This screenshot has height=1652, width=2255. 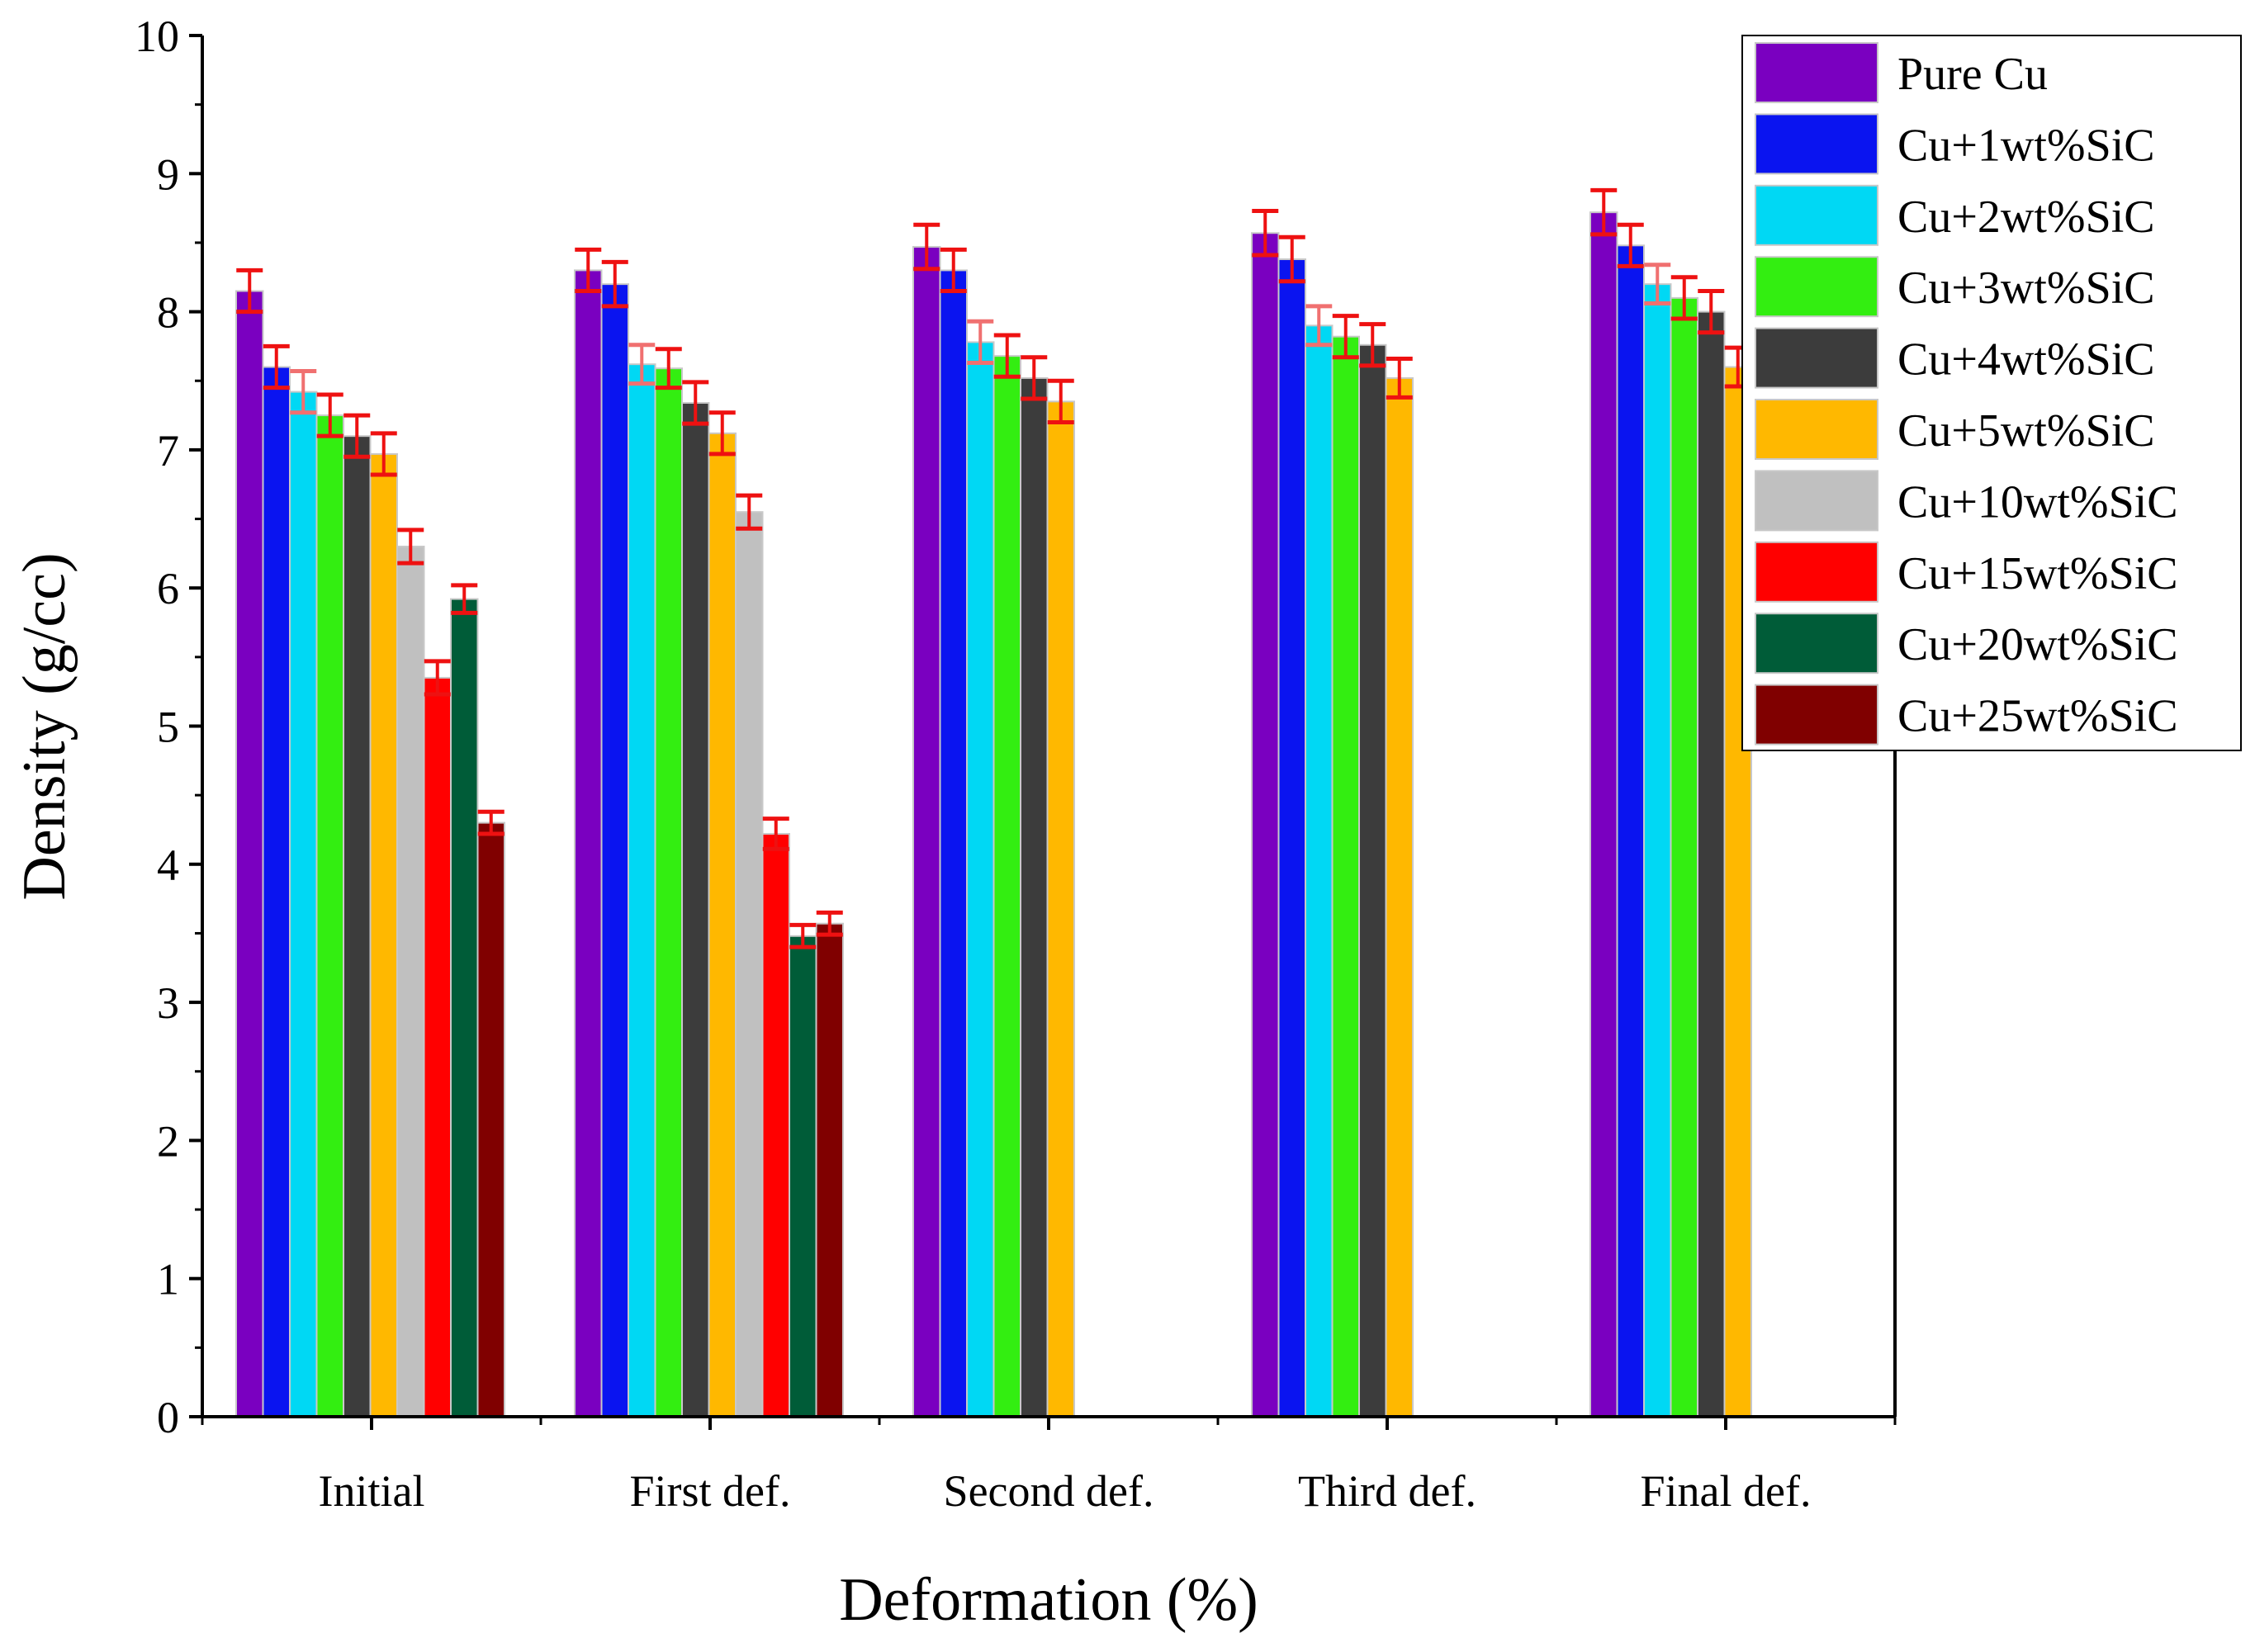 What do you see at coordinates (168, 313) in the screenshot?
I see `y-tick-label: 8` at bounding box center [168, 313].